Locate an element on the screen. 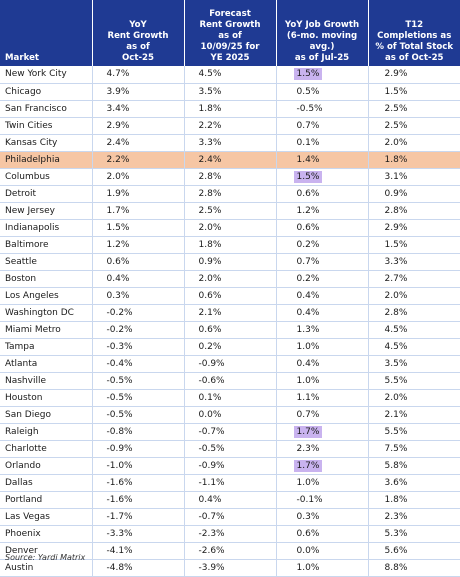 The height and width of the screenshot is (577, 460). cell-yoy-job-growth: -0.1% is located at coordinates (322, 500).